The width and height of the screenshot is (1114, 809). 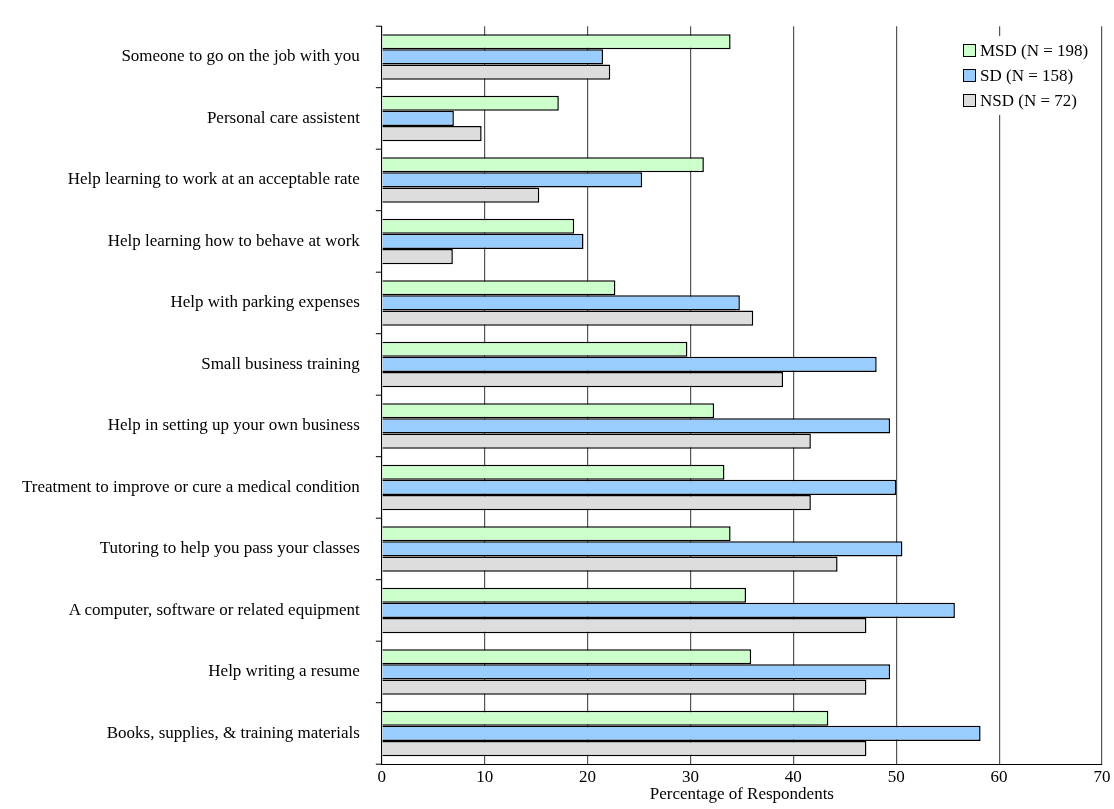 I want to click on y-tick-label: Personal care assistent, so click(x=283, y=117).